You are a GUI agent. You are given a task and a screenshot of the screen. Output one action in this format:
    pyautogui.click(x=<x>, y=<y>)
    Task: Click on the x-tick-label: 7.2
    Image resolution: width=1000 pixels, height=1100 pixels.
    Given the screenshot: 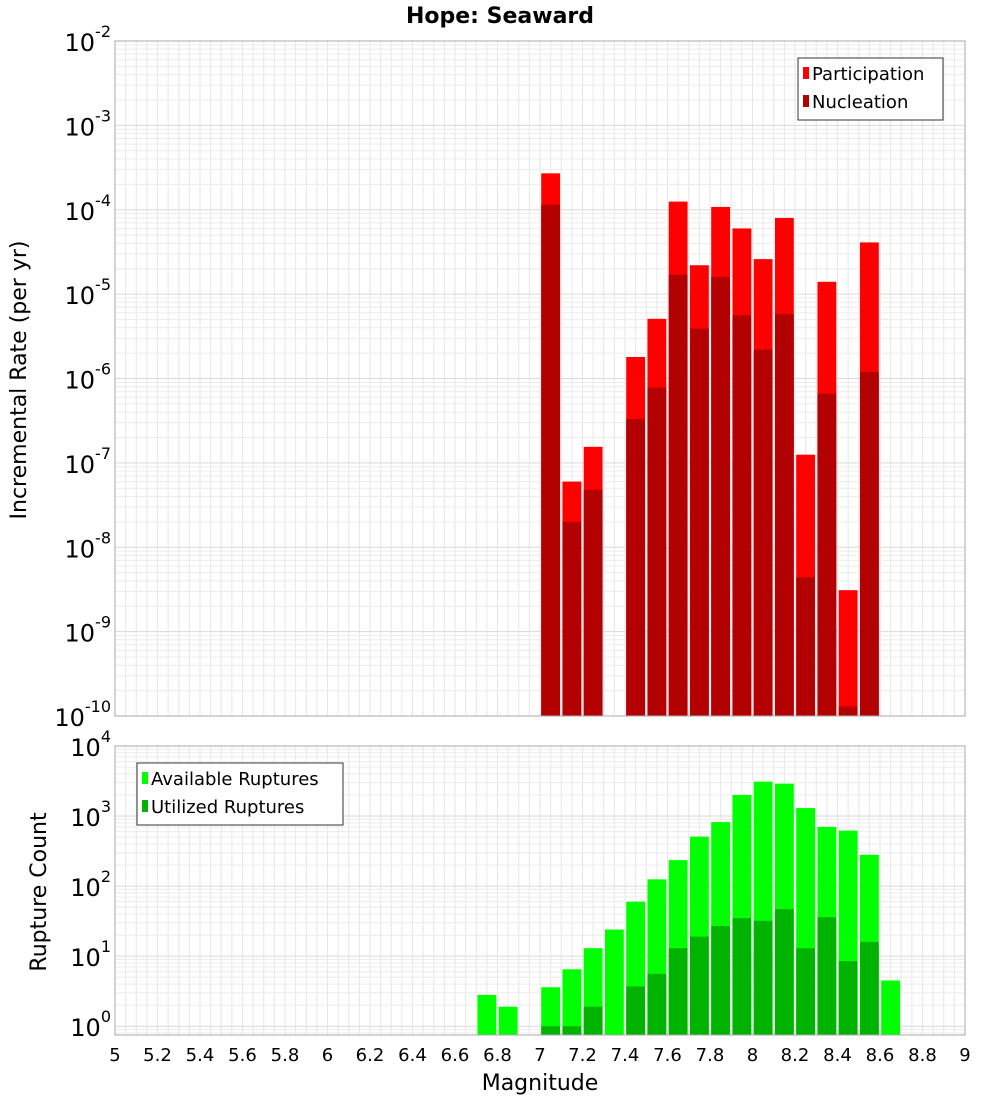 What is the action you would take?
    pyautogui.click(x=582, y=1055)
    